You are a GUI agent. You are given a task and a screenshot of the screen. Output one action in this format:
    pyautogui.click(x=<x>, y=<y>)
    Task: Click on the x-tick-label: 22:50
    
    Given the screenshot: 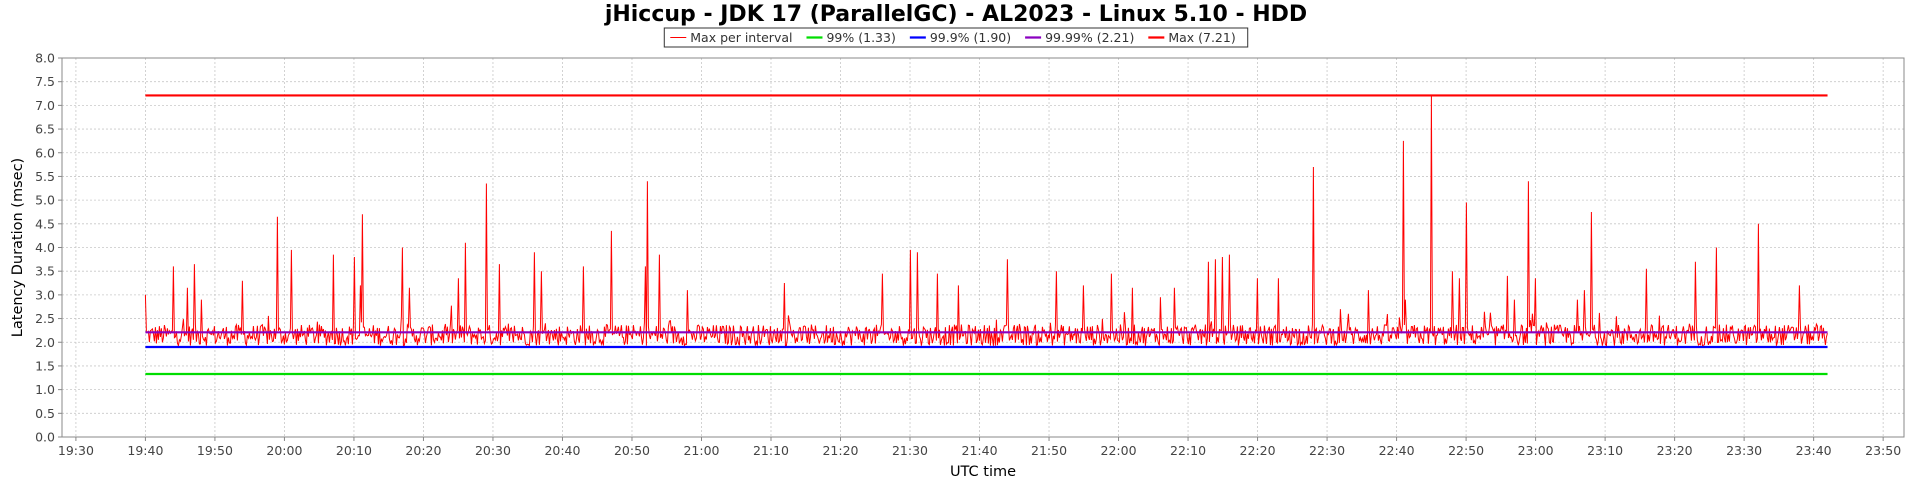 What is the action you would take?
    pyautogui.click(x=1466, y=450)
    